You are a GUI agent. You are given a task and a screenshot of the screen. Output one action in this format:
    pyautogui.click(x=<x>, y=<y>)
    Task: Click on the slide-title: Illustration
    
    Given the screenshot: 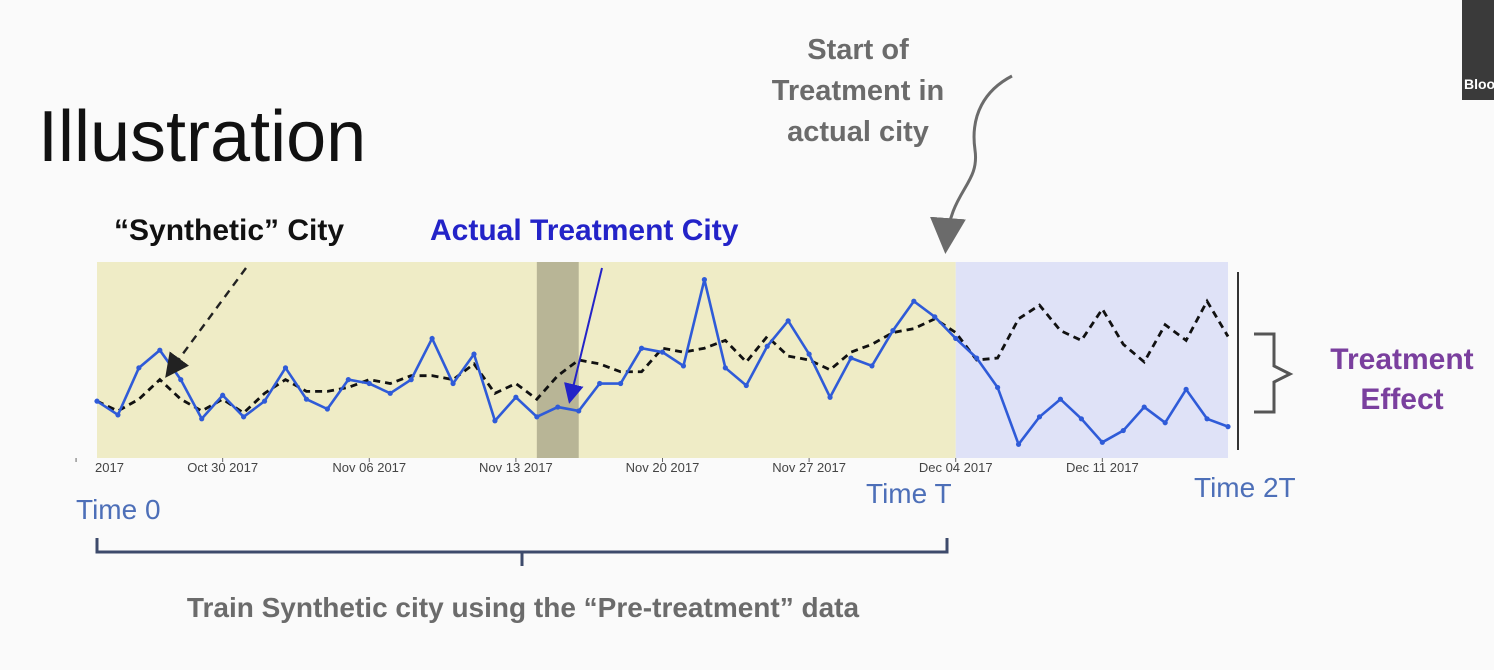 What is the action you would take?
    pyautogui.click(x=202, y=137)
    